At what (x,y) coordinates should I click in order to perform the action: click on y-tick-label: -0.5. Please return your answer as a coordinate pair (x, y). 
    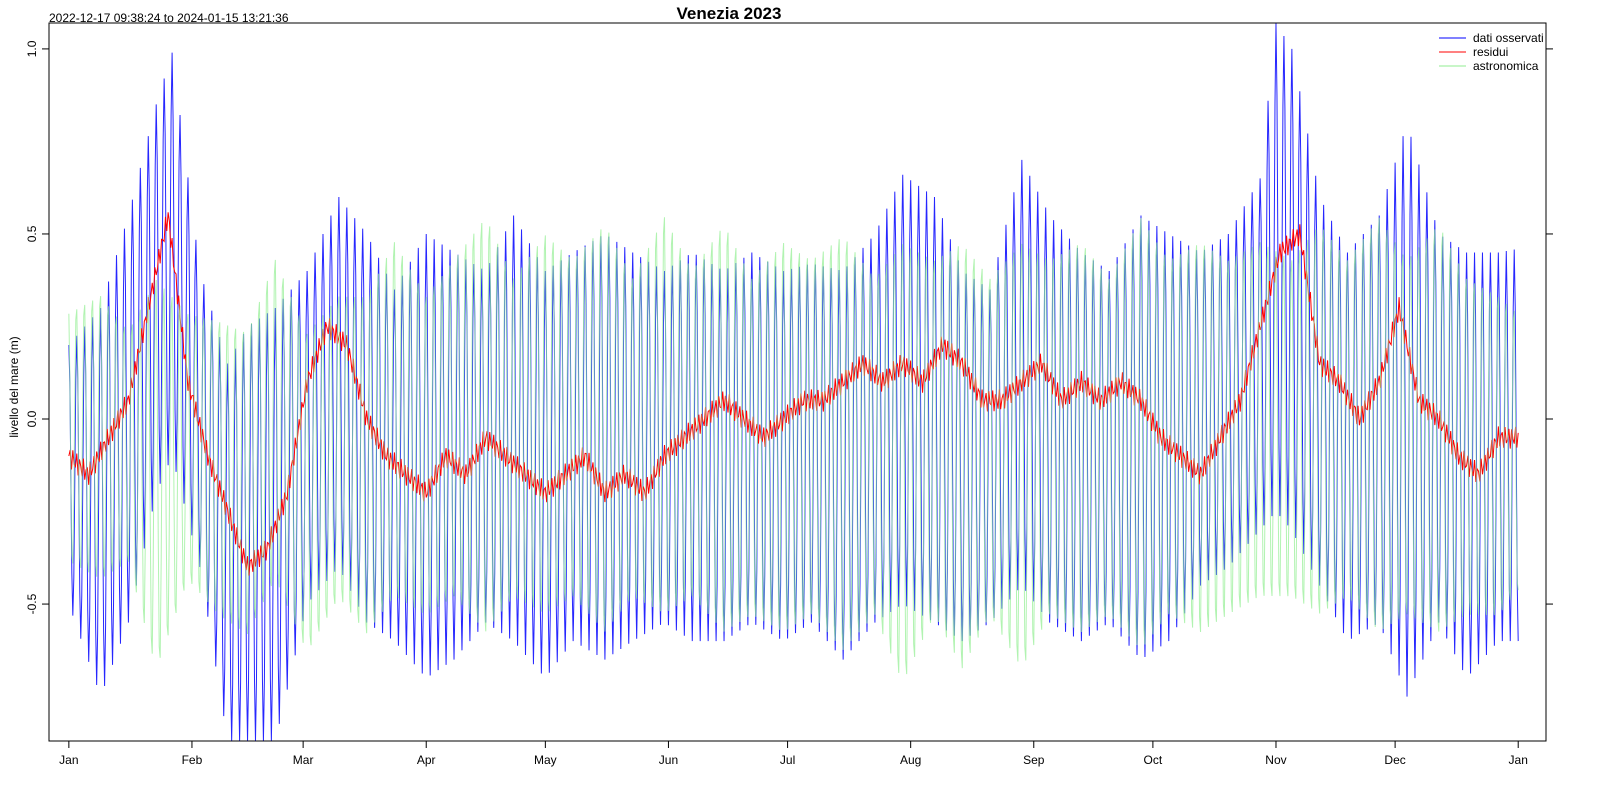
    Looking at the image, I should click on (32, 603).